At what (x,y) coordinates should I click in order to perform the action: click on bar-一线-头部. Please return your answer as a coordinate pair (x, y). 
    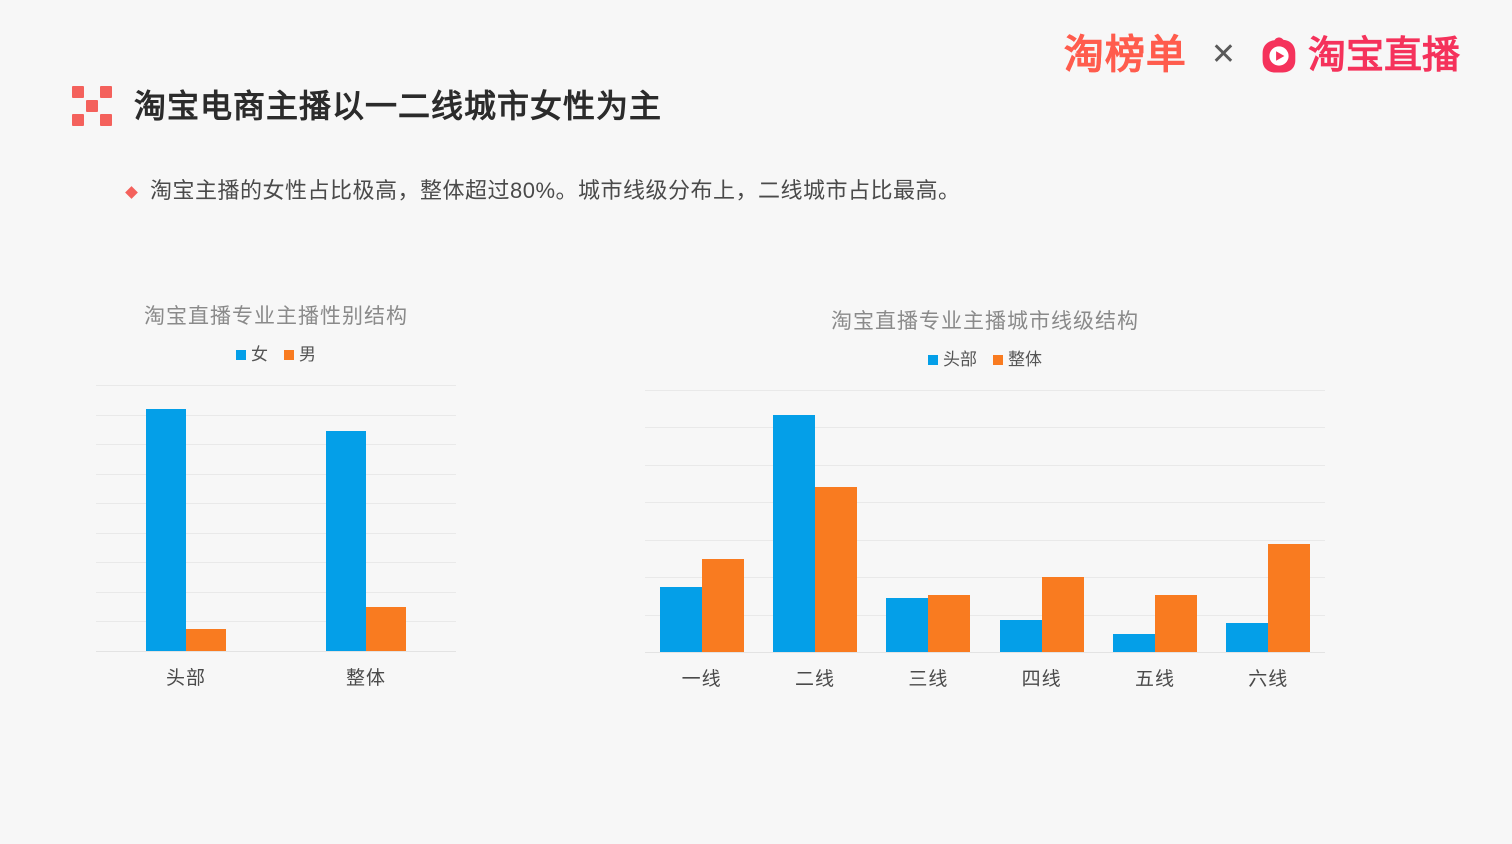
    Looking at the image, I should click on (680, 619).